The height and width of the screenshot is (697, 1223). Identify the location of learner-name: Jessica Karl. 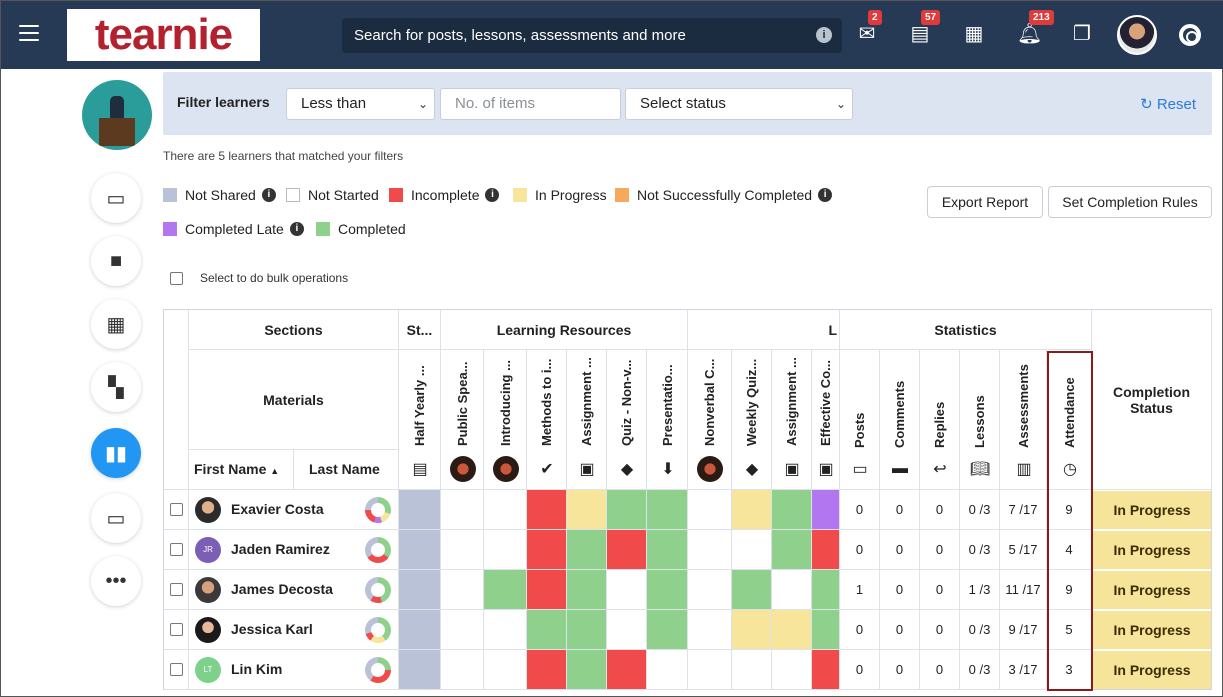
(272, 629).